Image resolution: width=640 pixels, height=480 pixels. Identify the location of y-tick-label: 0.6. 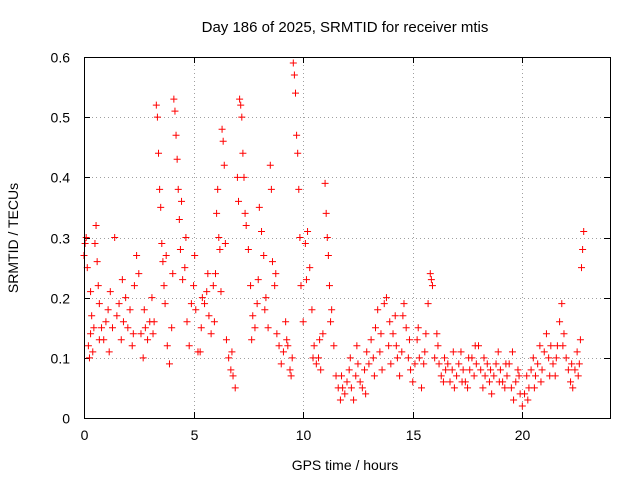
(61, 58).